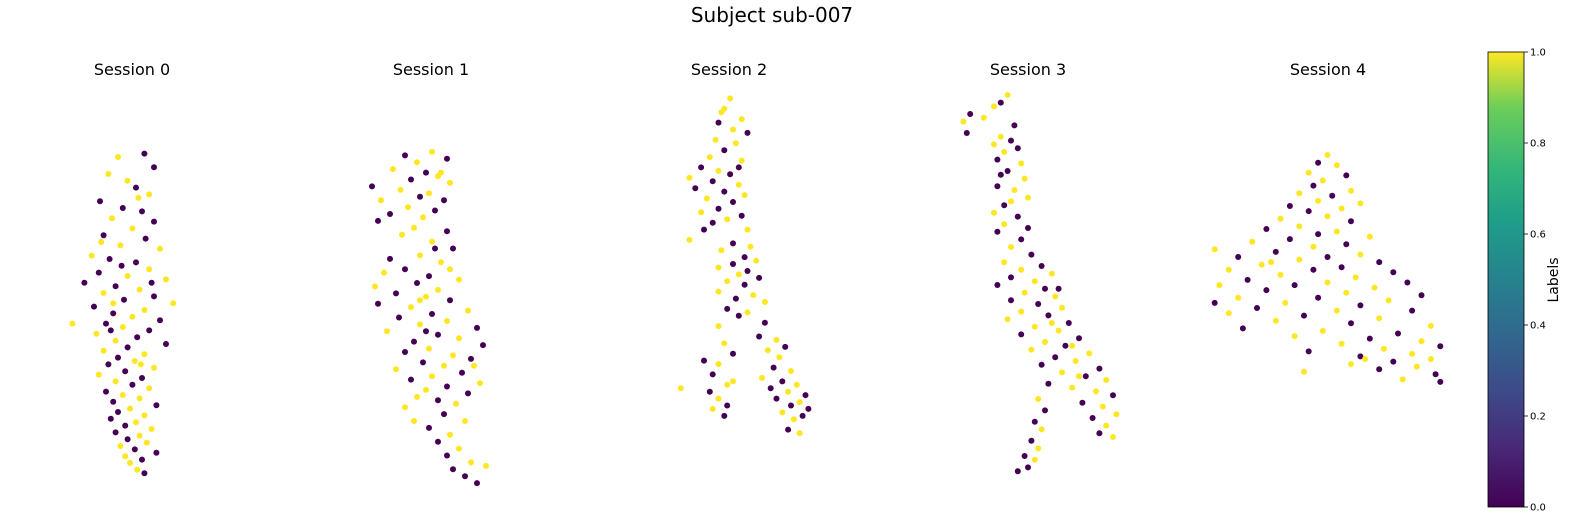 The image size is (1593, 531). Describe the element at coordinates (1538, 144) in the screenshot. I see `colorbar-tick-label: 0.8` at that location.